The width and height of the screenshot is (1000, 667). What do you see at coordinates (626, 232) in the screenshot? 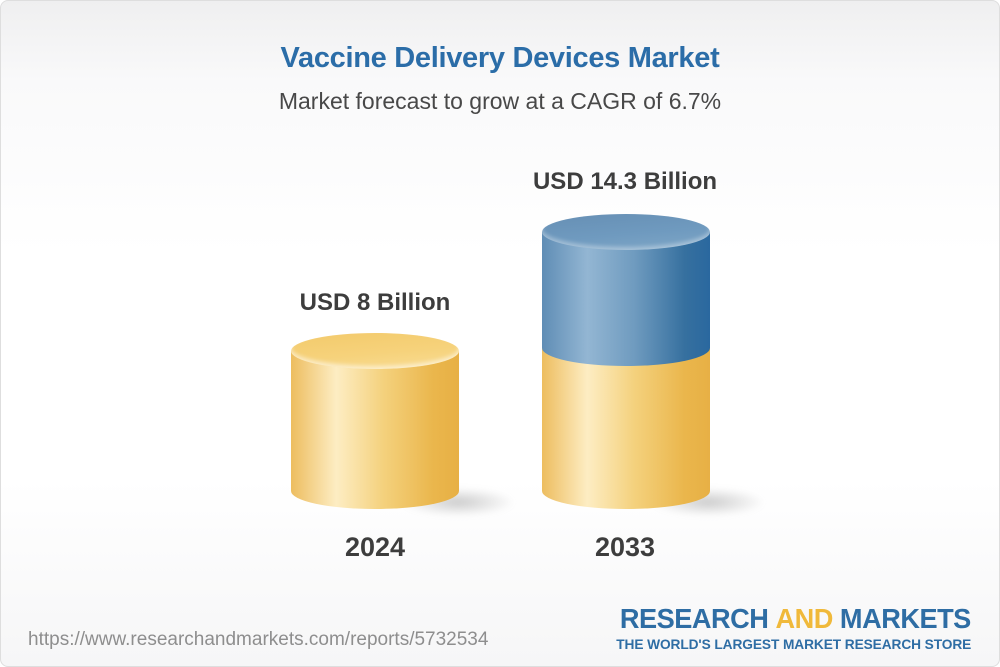
I see `bar-2033-top-cap` at bounding box center [626, 232].